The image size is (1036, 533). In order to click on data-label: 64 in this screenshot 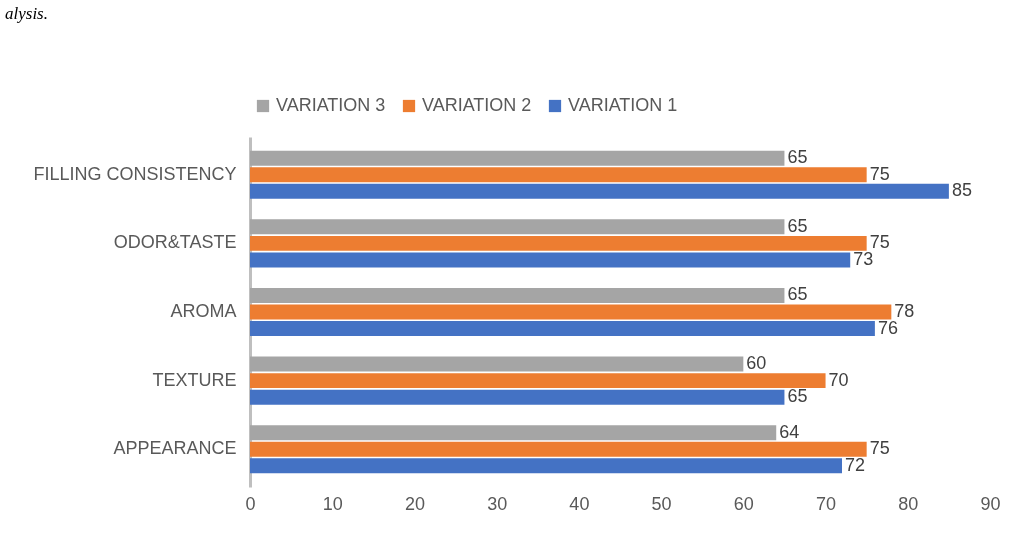, I will do `click(789, 431)`.